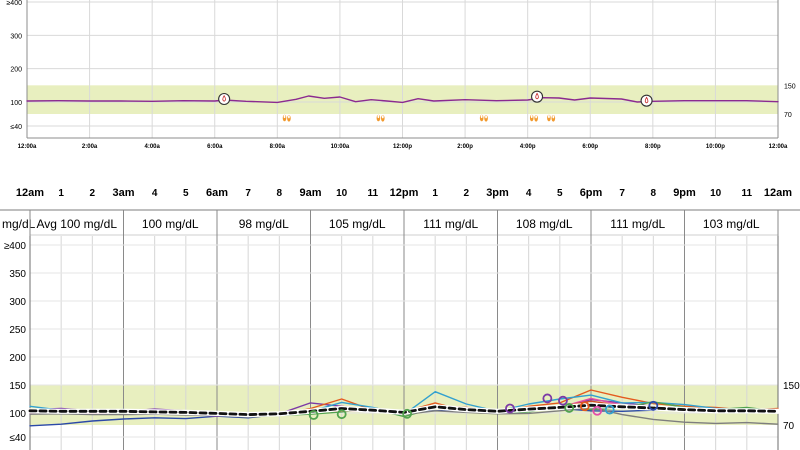  Describe the element at coordinates (217, 193) in the screenshot. I see `hour-label: 6am` at that location.